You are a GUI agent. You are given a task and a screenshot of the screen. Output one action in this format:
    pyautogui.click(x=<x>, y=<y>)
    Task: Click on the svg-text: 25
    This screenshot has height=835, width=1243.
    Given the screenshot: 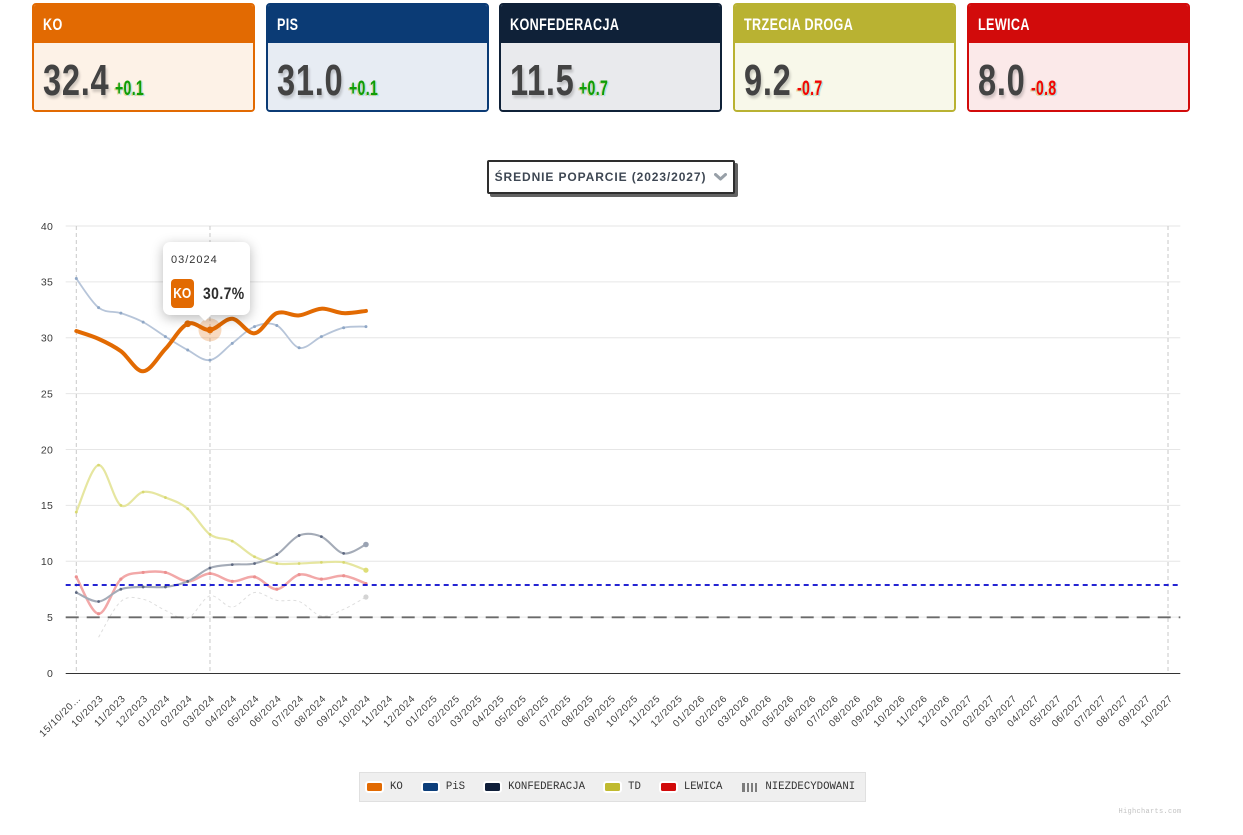 What is the action you would take?
    pyautogui.click(x=47, y=394)
    